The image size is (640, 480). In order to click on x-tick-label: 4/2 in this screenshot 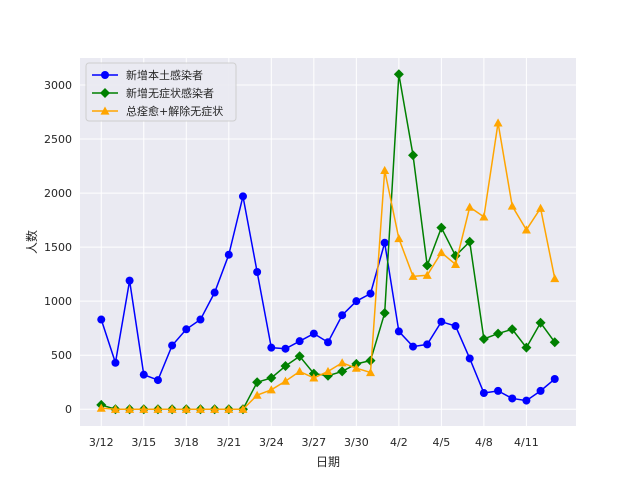, I will do `click(399, 442)`.